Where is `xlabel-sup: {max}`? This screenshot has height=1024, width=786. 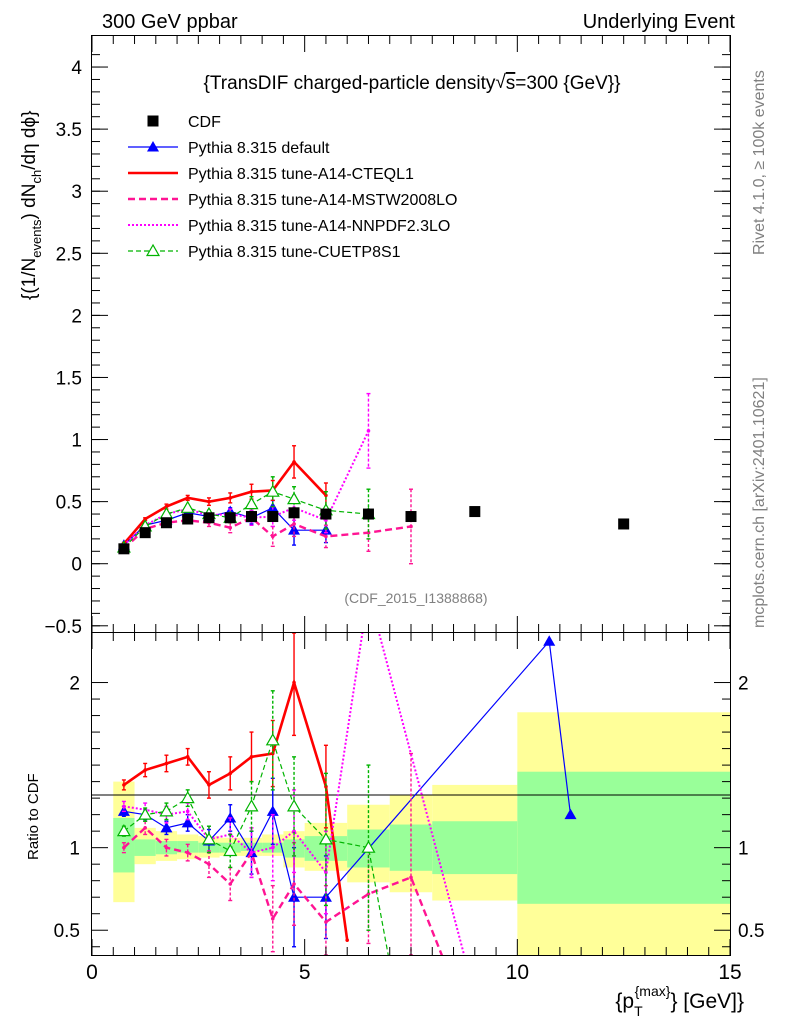 xlabel-sup: {max} is located at coordinates (653, 991).